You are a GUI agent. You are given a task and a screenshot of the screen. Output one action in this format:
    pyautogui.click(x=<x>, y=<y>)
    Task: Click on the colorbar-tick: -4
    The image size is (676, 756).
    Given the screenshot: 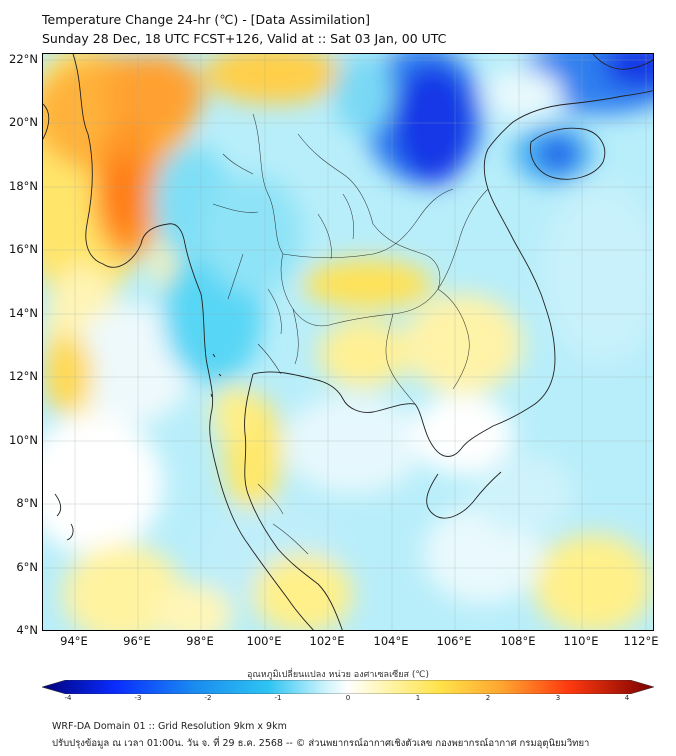 What is the action you would take?
    pyautogui.click(x=68, y=698)
    